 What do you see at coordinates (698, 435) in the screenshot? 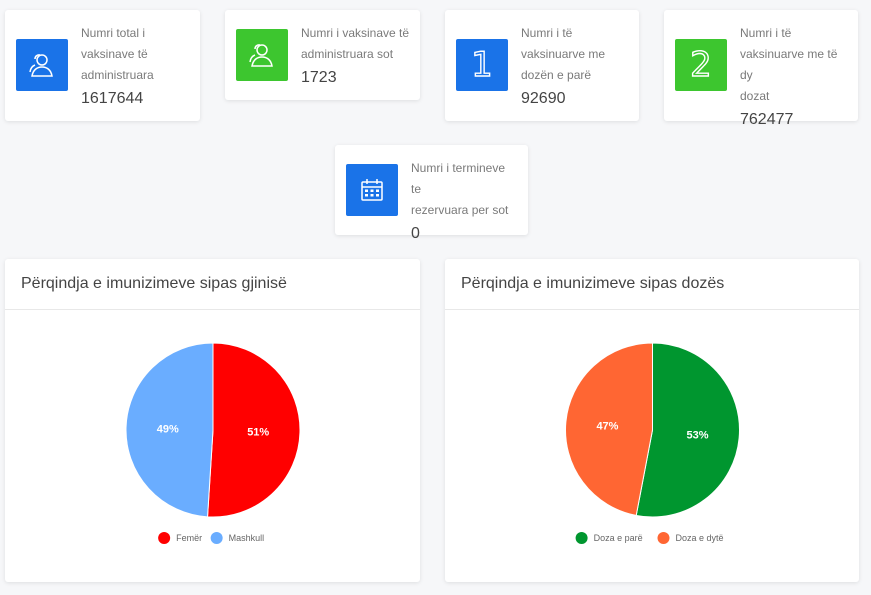
I see `data-label-1: 53%` at bounding box center [698, 435].